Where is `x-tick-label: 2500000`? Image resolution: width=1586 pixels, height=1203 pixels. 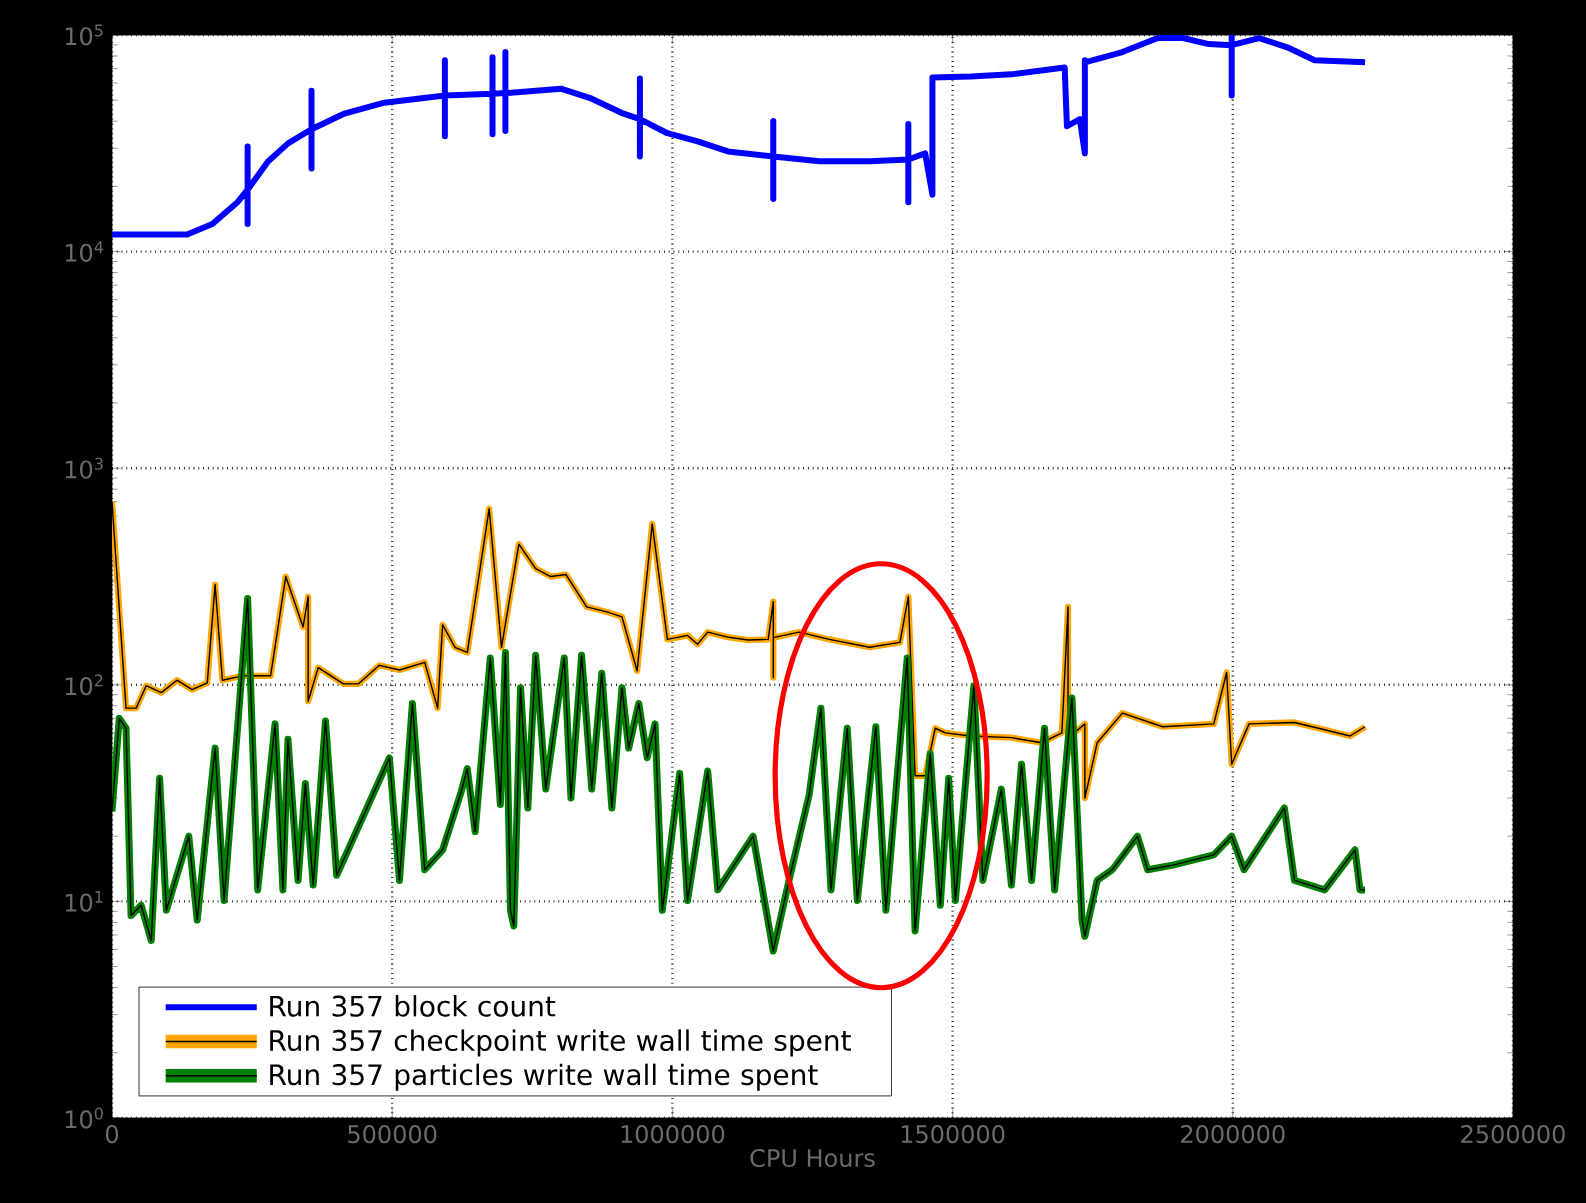
x-tick-label: 2500000 is located at coordinates (1513, 1134).